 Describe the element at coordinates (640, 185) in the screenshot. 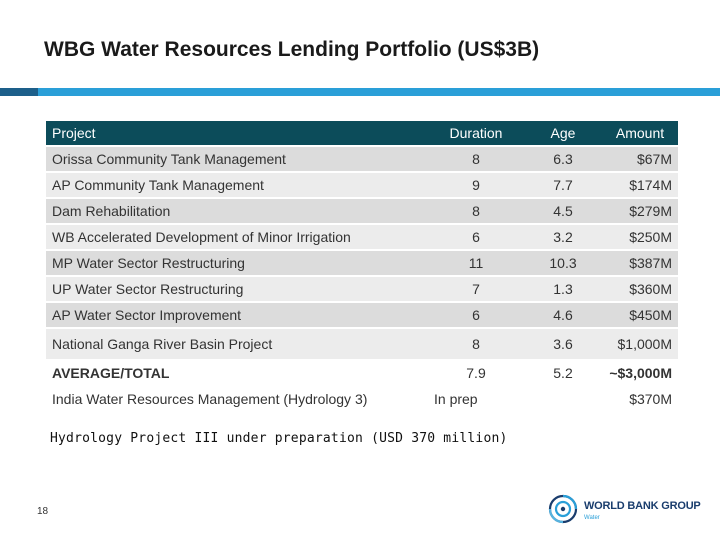

I see `cell-amount: $174M` at that location.